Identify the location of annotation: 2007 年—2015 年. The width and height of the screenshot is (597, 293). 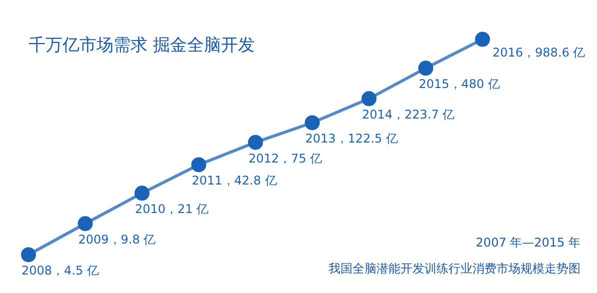
(528, 243).